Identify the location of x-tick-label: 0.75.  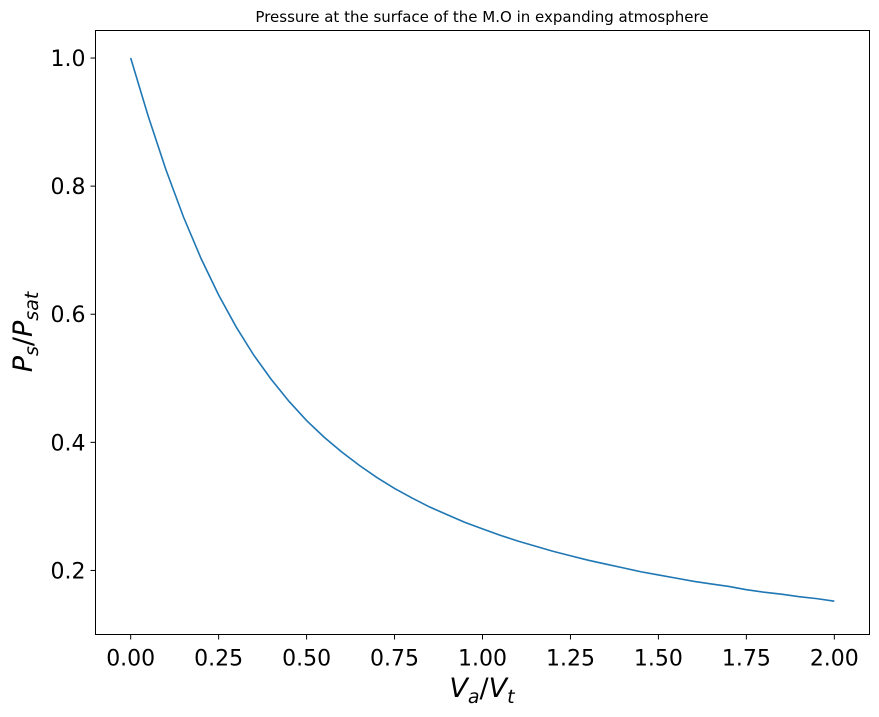
(394, 659).